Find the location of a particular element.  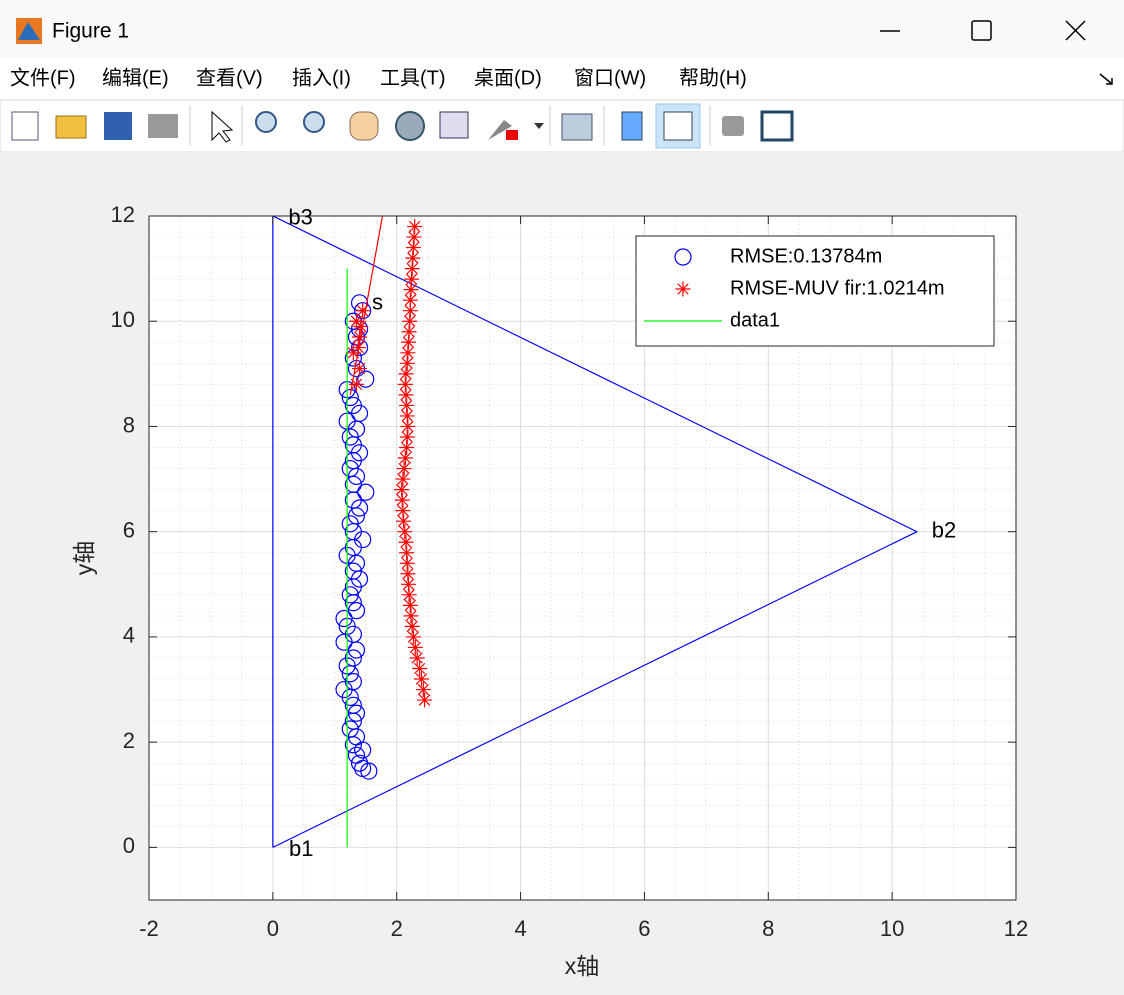

menu-item: 编辑(E) is located at coordinates (135, 77).